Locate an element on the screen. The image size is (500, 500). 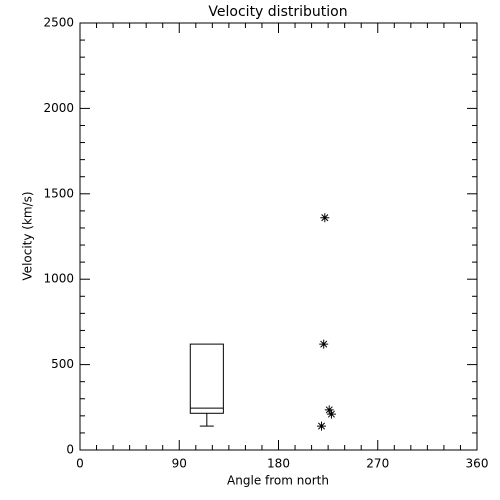
y-tick-label: 1500 is located at coordinates (58, 193).